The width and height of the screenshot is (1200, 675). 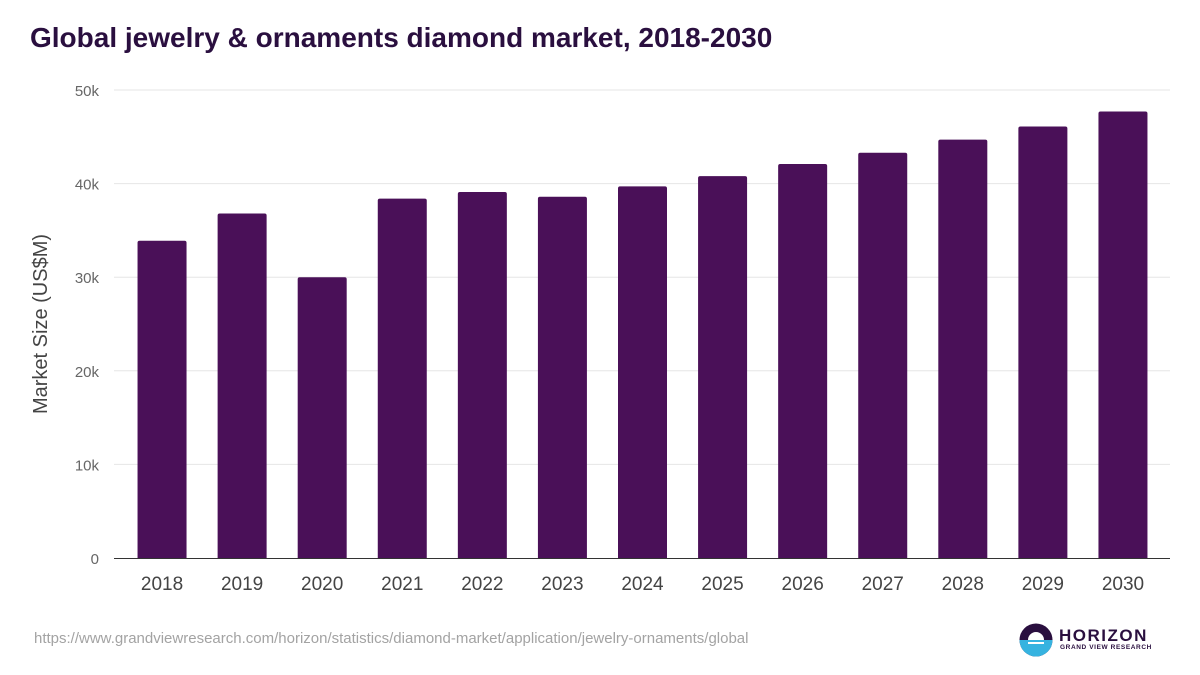 What do you see at coordinates (87, 325) in the screenshot?
I see `y-axis-ticks: 0 10k 20k 30k 40k 50k` at bounding box center [87, 325].